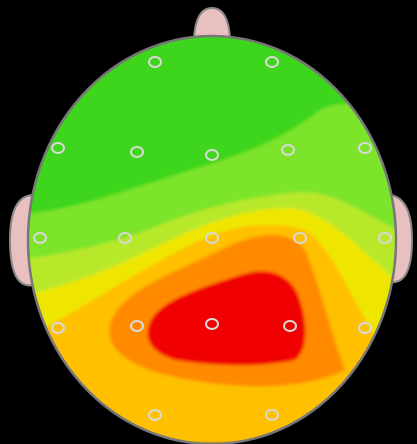  What do you see at coordinates (226, 318) in the screenshot?
I see `band-red` at bounding box center [226, 318].